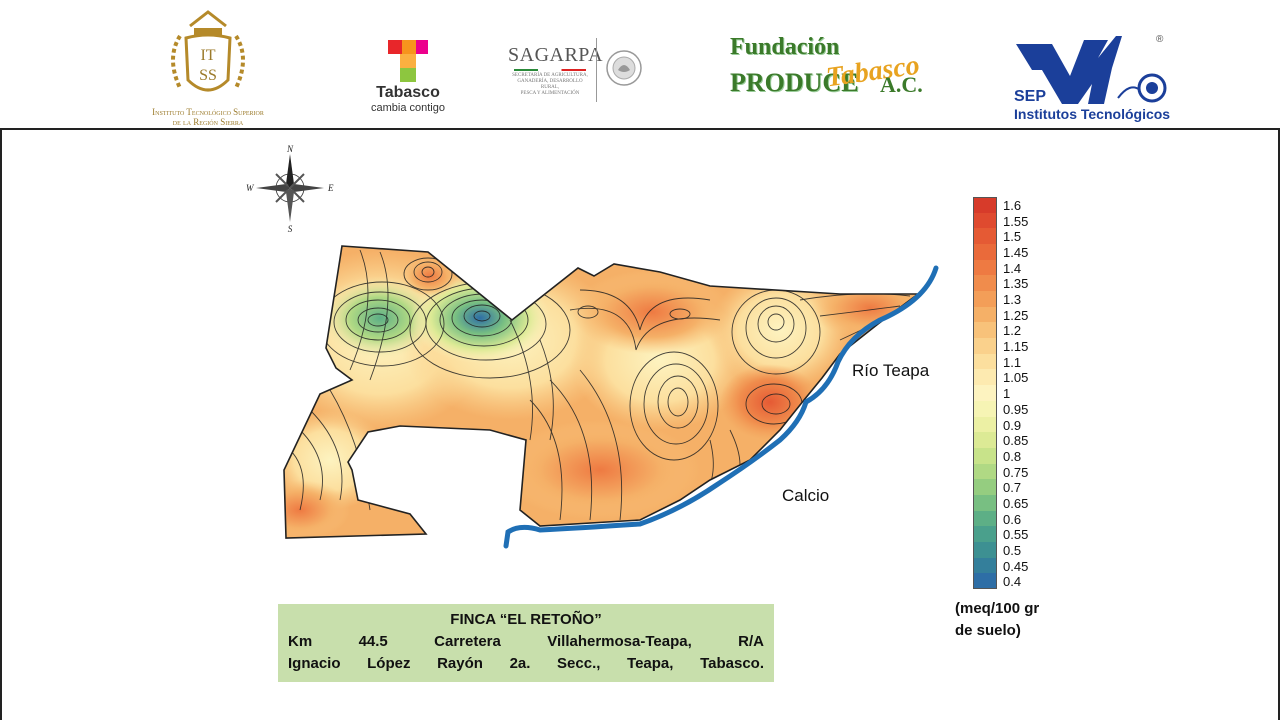  I want to click on legend-tick-label: 1.25, so click(1016, 315).